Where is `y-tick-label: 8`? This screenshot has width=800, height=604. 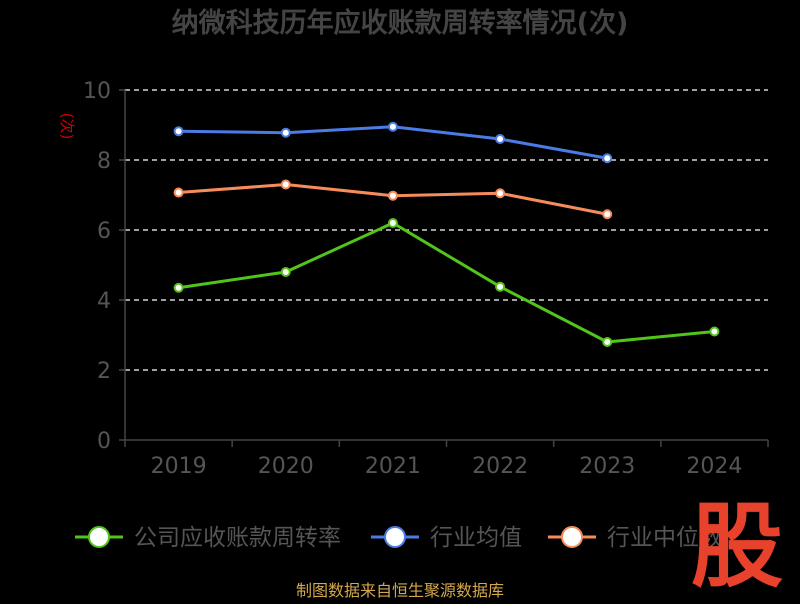 y-tick-label: 8 is located at coordinates (104, 161).